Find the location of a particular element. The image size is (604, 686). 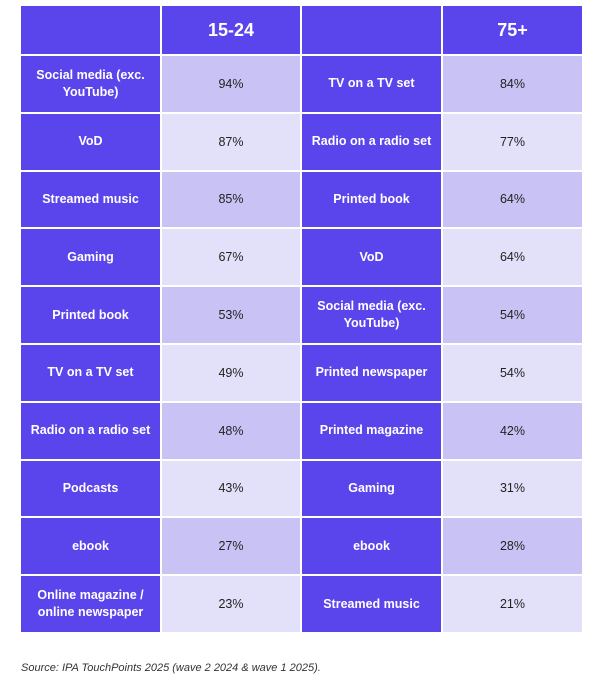

right-label: ebook is located at coordinates (372, 547).